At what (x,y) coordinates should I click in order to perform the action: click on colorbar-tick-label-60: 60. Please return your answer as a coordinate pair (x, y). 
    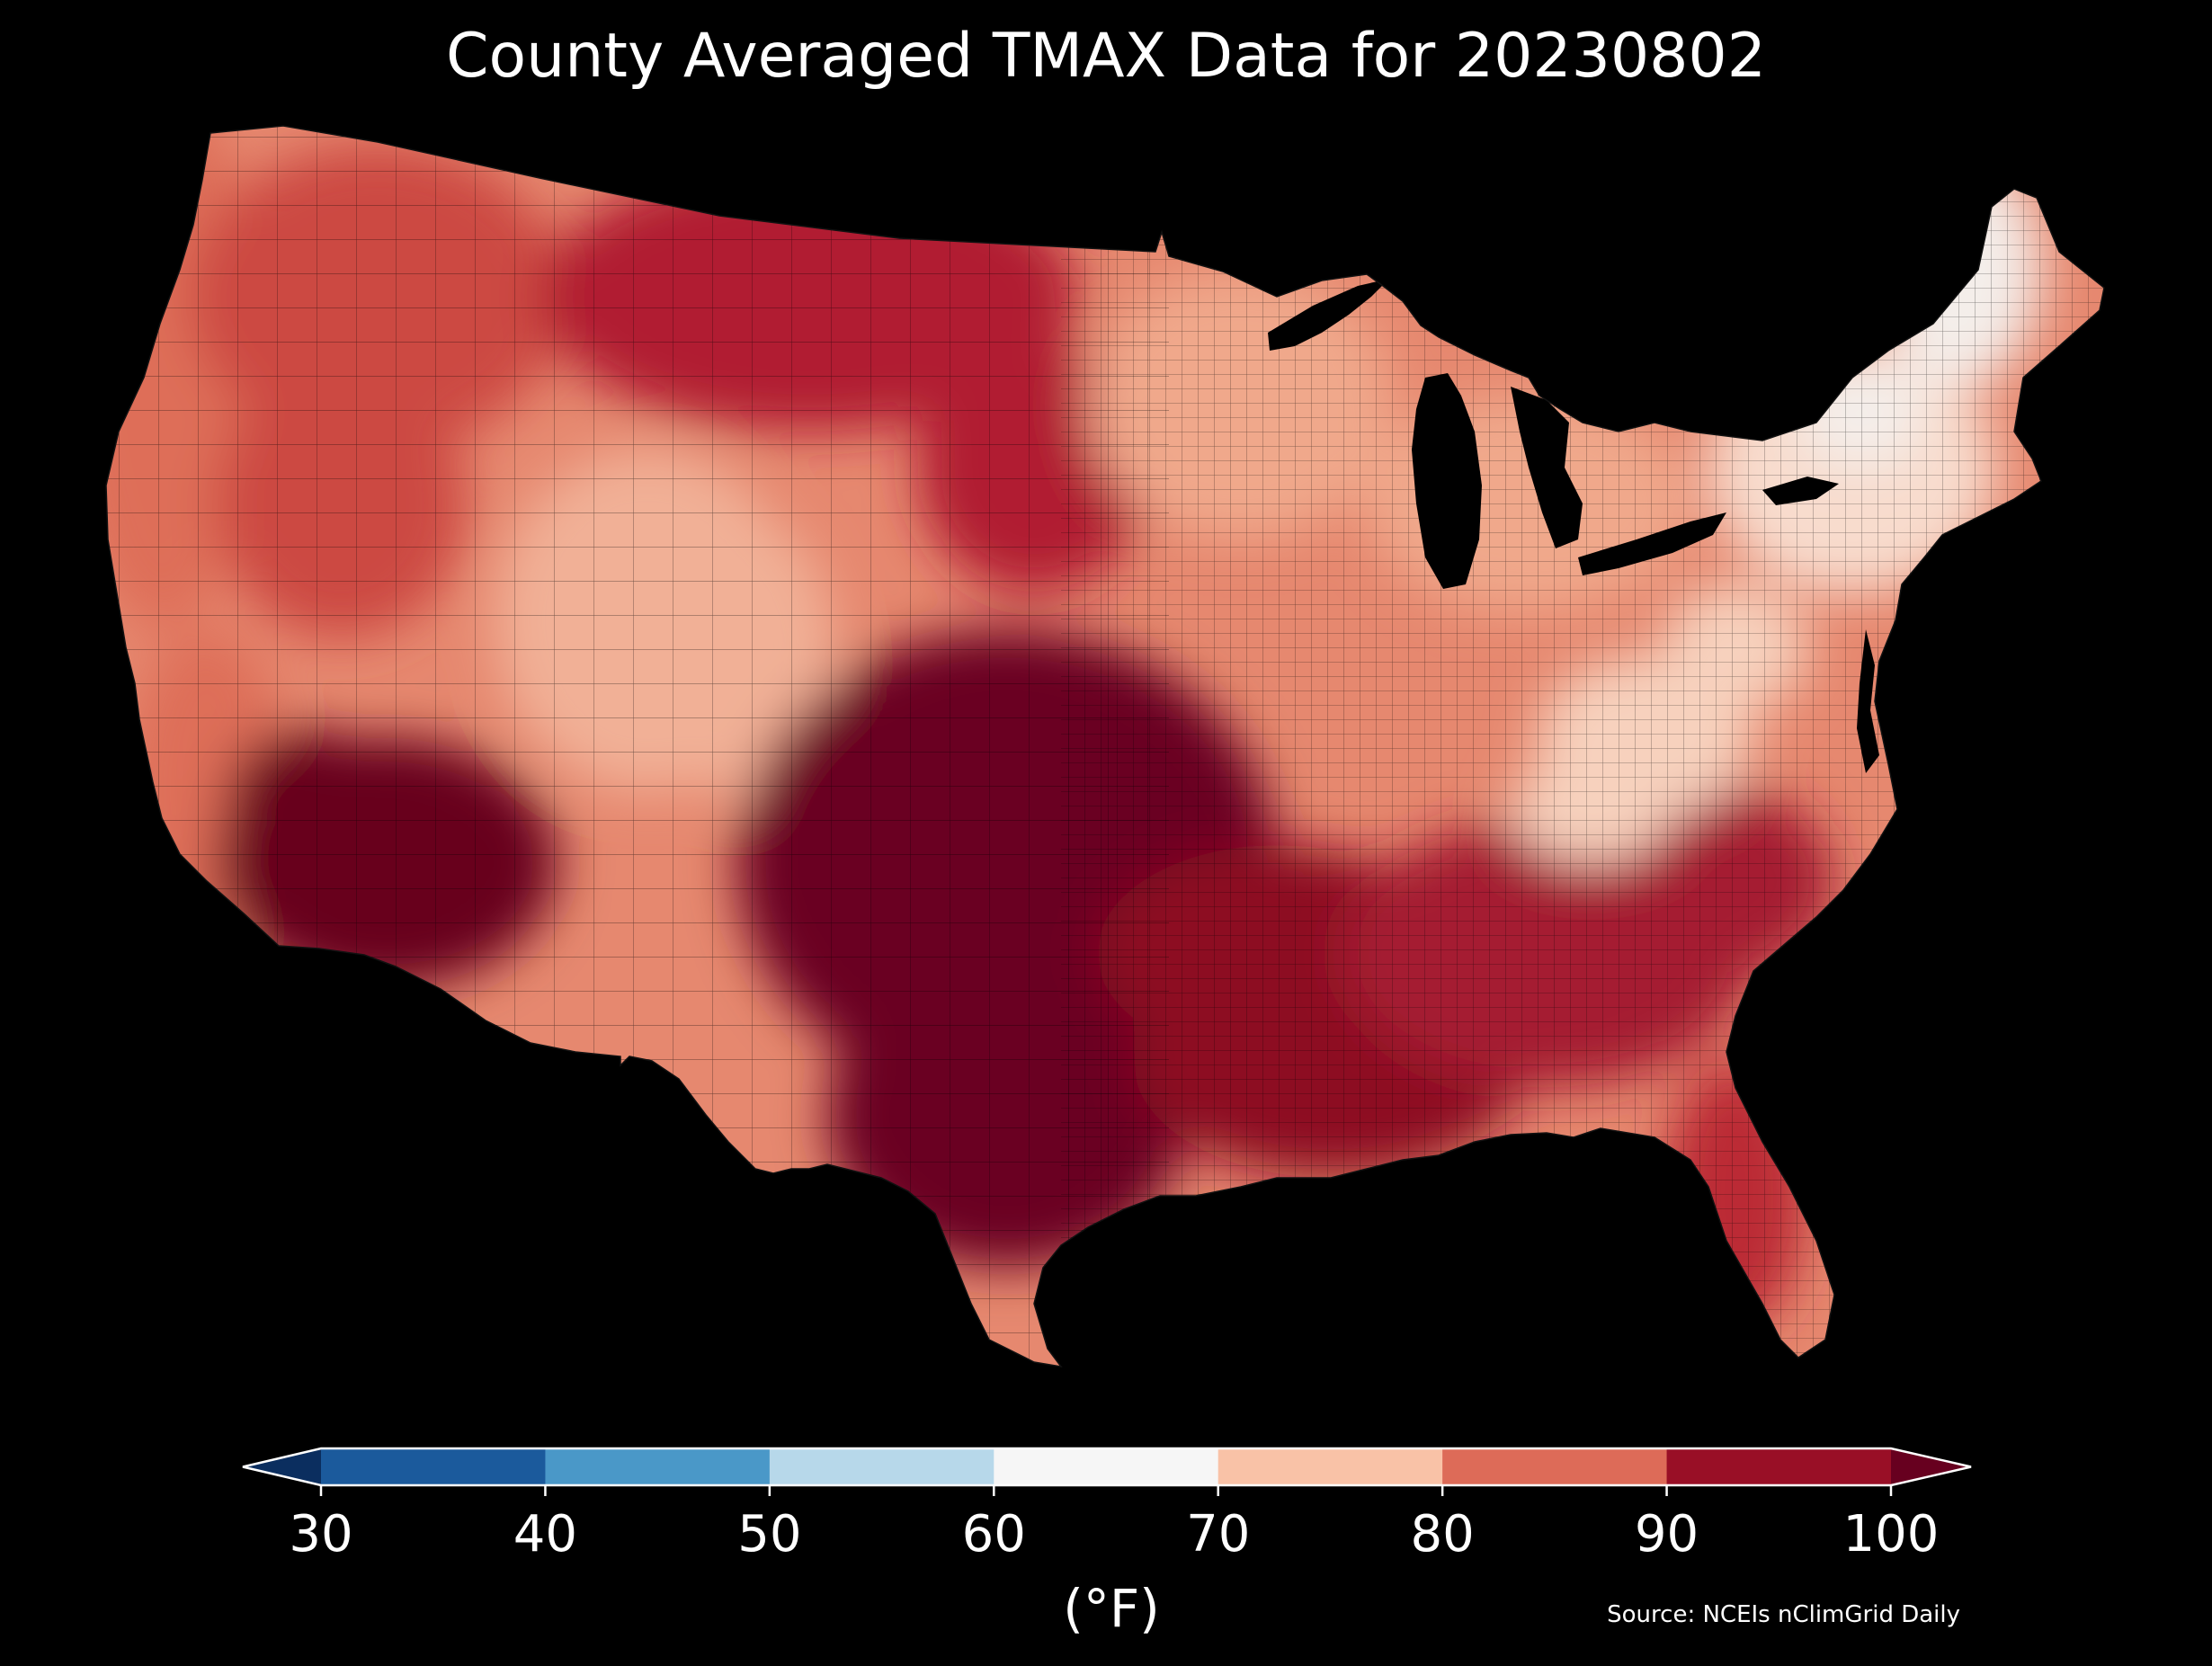
    Looking at the image, I should click on (993, 1535).